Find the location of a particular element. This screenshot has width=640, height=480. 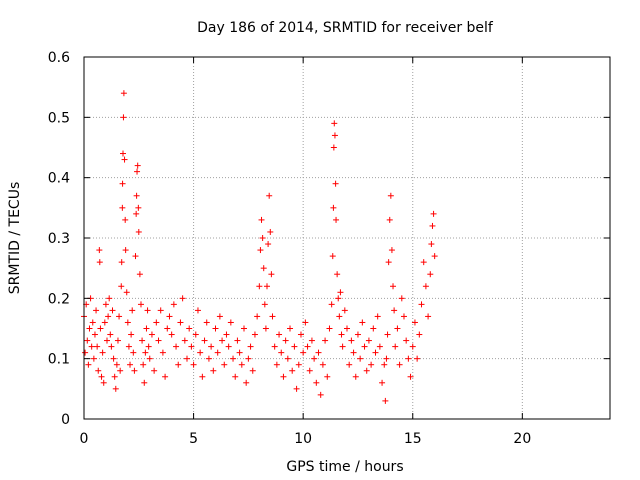

y-tick-label: 0 is located at coordinates (65, 420).